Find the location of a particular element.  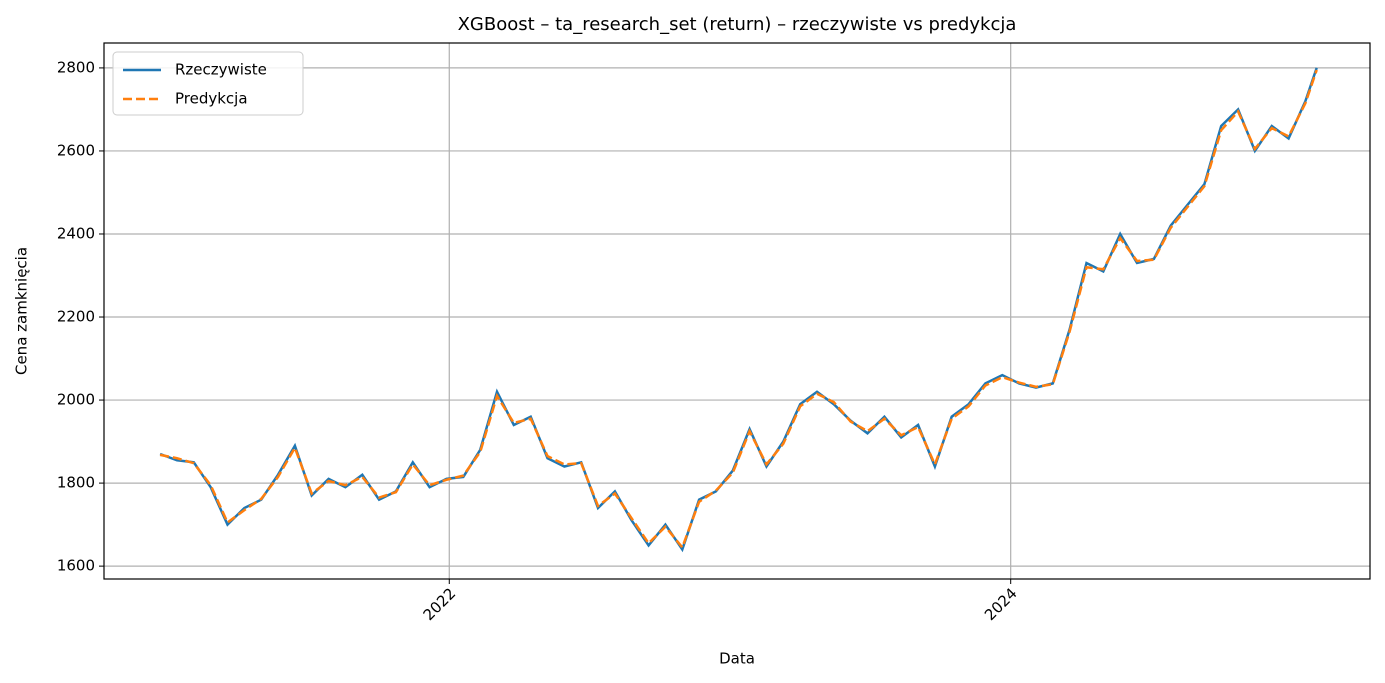

y-tick-label: 1800 is located at coordinates (76, 483).